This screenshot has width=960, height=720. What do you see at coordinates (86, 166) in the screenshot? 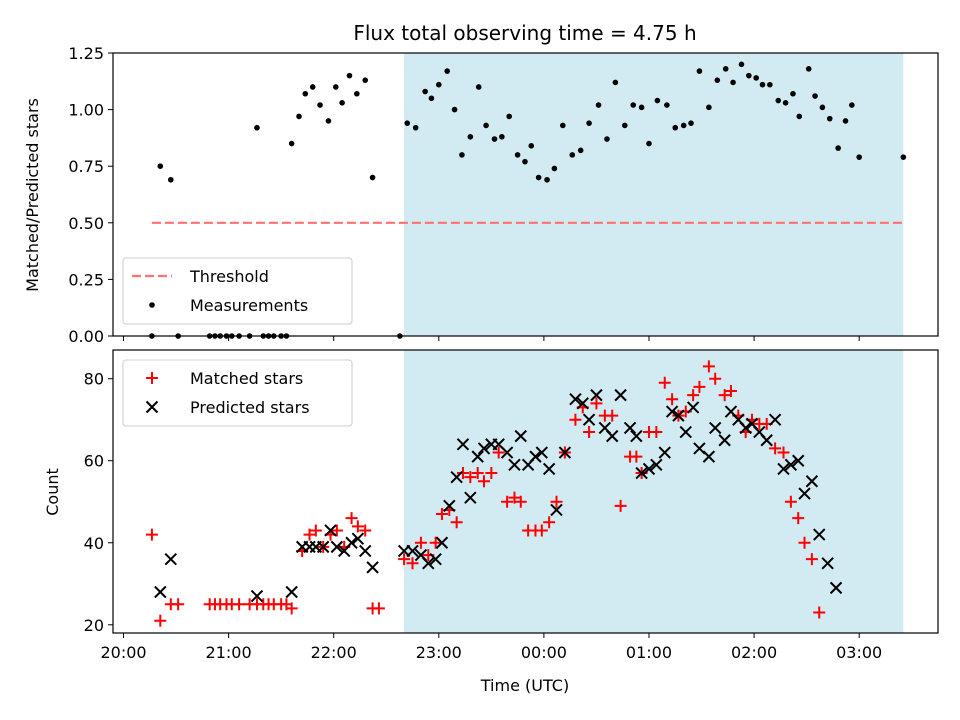
I see `top-y-tick-label: 0.75` at bounding box center [86, 166].